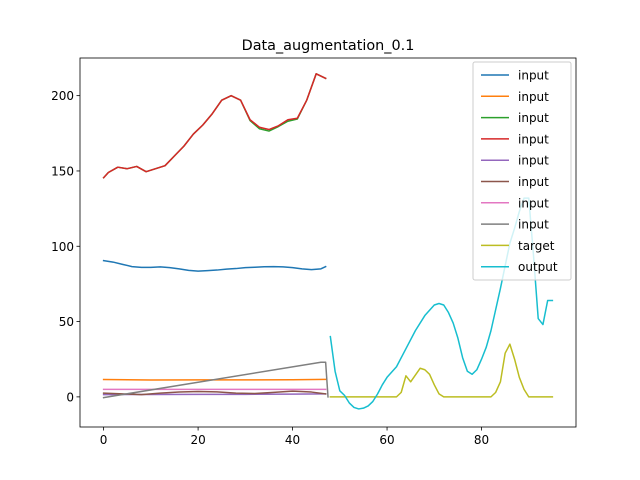 The width and height of the screenshot is (640, 480). Describe the element at coordinates (536, 246) in the screenshot. I see `legend-label: target` at that location.